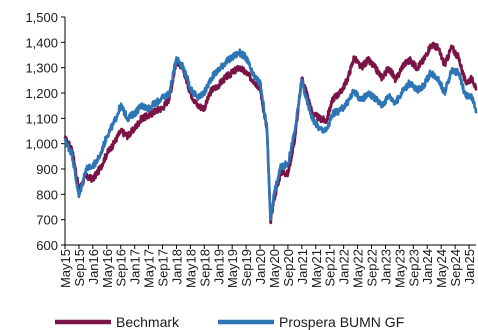 Image resolution: width=478 pixels, height=330 pixels. Describe the element at coordinates (469, 266) in the screenshot. I see `x-tick-label: Jan25` at that location.